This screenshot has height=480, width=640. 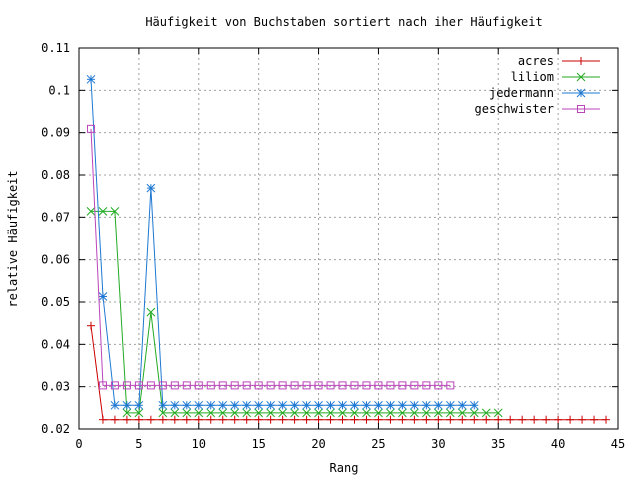 What do you see at coordinates (55, 387) in the screenshot?
I see `y-tick-label: 0.03` at bounding box center [55, 387].